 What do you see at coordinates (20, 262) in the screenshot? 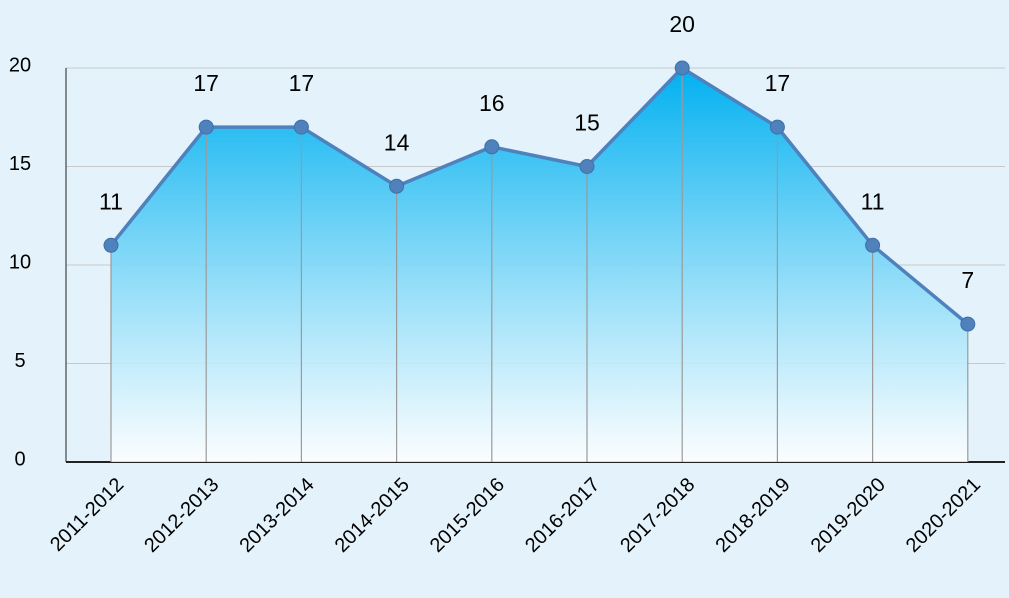
I see `y-tick-label: 10` at bounding box center [20, 262].